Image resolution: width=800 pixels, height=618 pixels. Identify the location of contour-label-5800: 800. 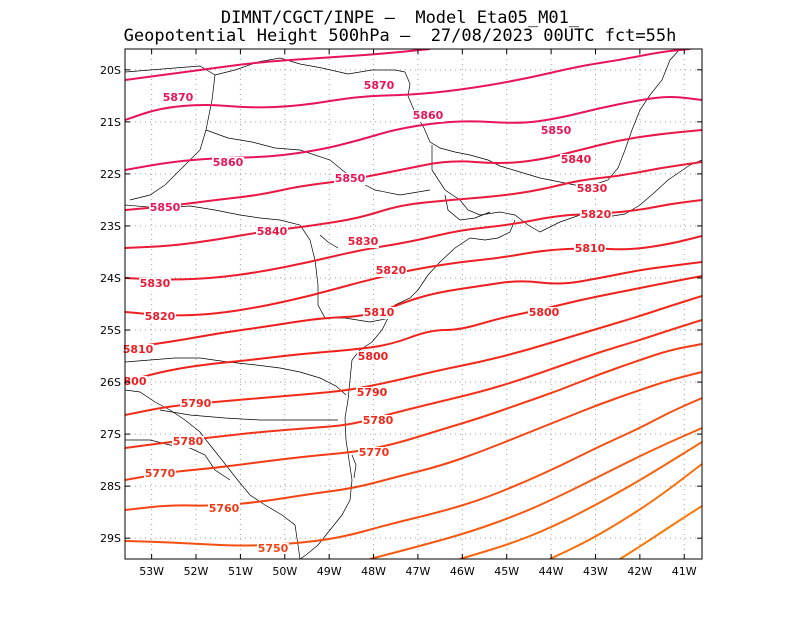
(135, 381).